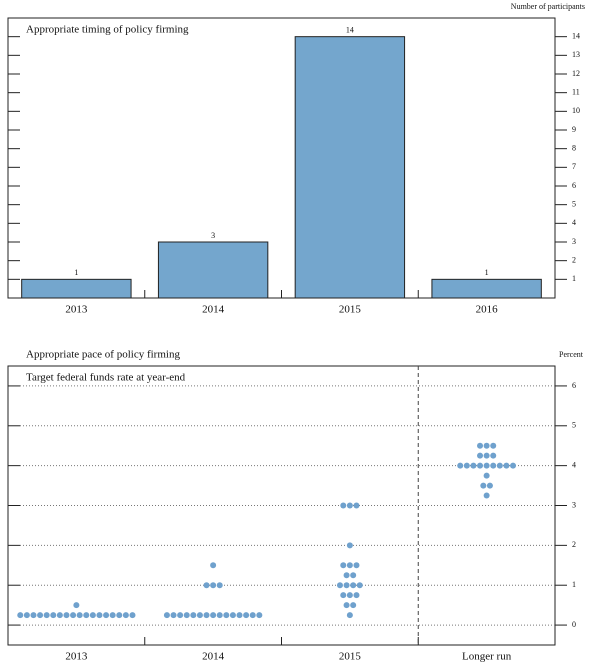 This screenshot has width=591, height=667. What do you see at coordinates (571, 354) in the screenshot?
I see `y-axis-label: Percent` at bounding box center [571, 354].